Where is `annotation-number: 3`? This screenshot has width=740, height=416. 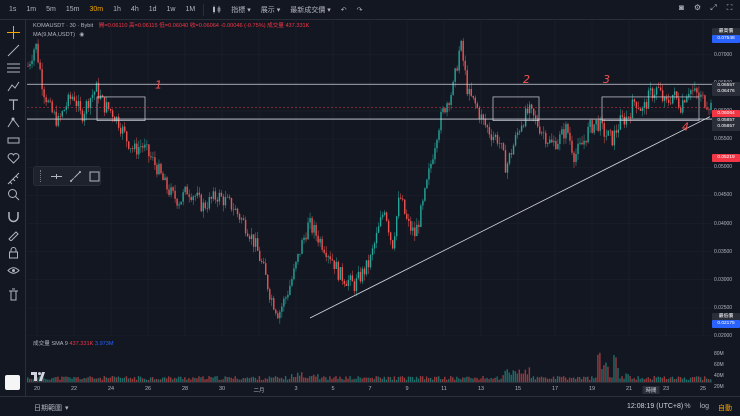
annotation-number: 3 is located at coordinates (606, 79).